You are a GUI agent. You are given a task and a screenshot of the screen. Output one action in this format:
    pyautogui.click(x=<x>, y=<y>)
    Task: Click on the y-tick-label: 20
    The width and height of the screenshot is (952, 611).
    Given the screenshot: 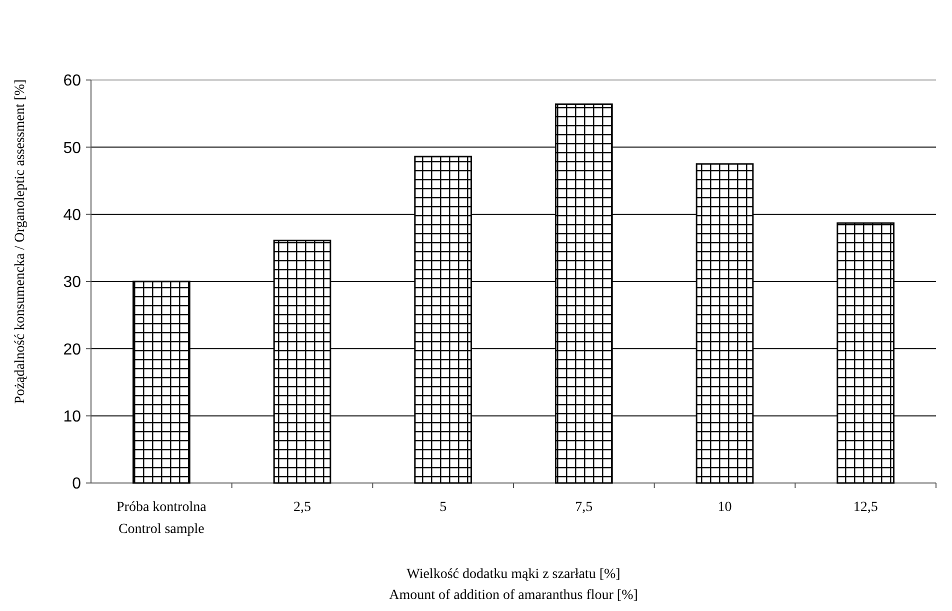 What is the action you would take?
    pyautogui.click(x=72, y=349)
    